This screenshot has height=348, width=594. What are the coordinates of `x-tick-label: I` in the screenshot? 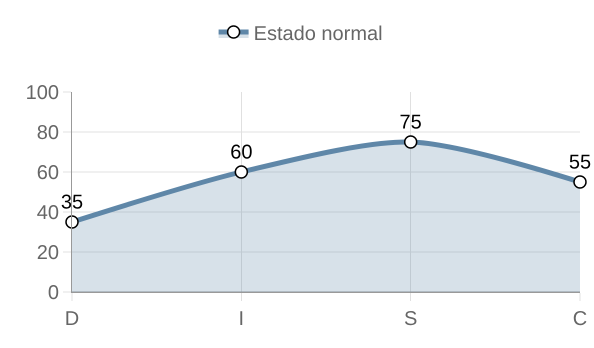 It's located at (241, 319).